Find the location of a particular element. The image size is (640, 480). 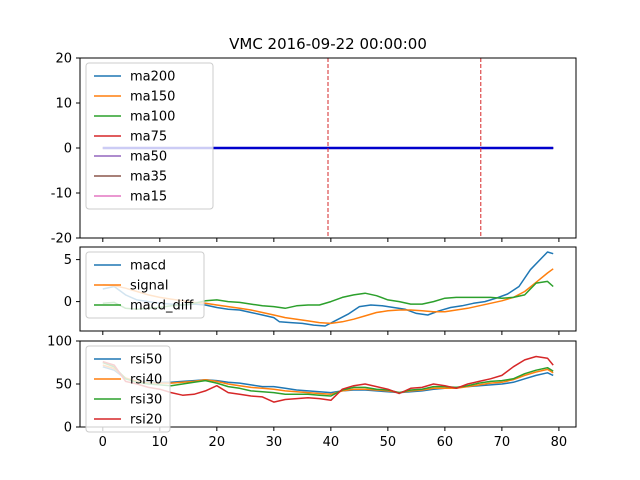

legend-label-ma50: ma50 is located at coordinates (148, 157).